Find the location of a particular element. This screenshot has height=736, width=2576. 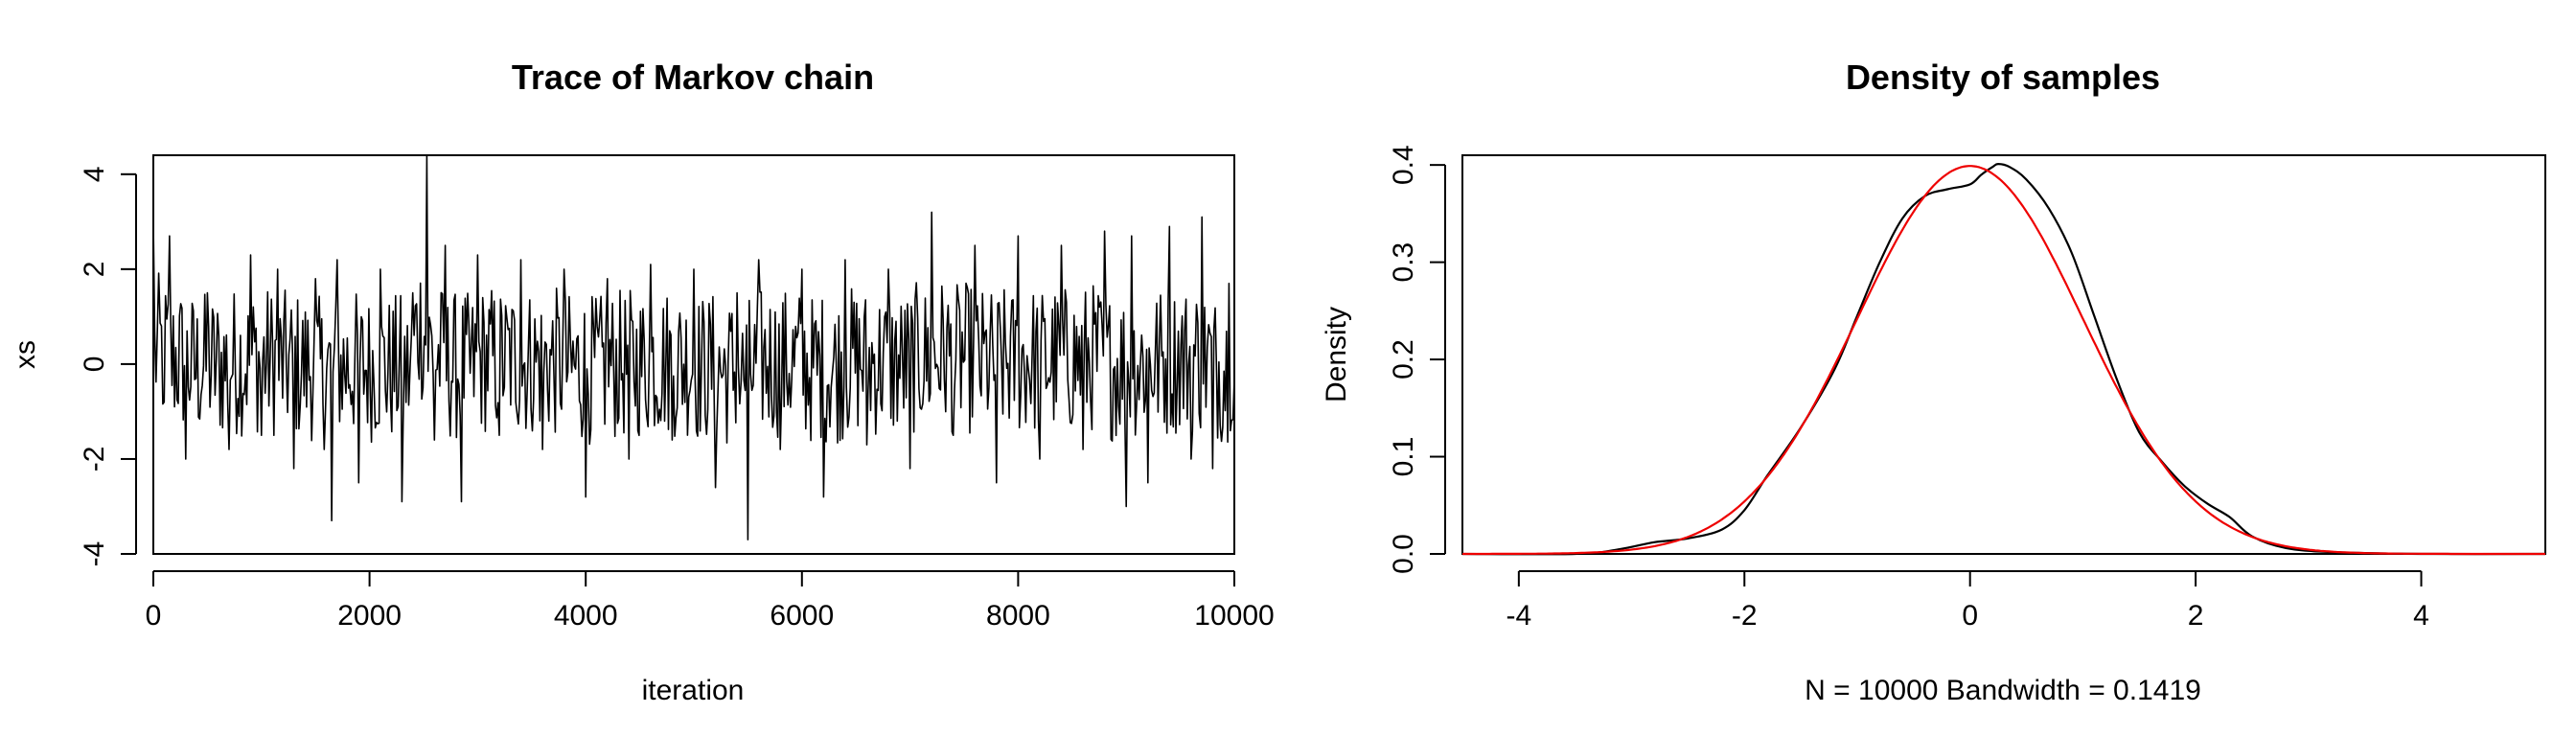

y-tick-label: 0 is located at coordinates (94, 364).